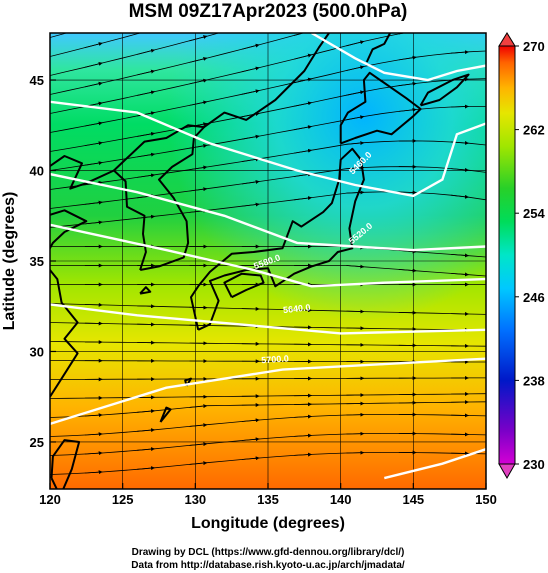 This screenshot has height=573, width=548. Describe the element at coordinates (486, 499) in the screenshot. I see `x-tick-label: 150` at that location.